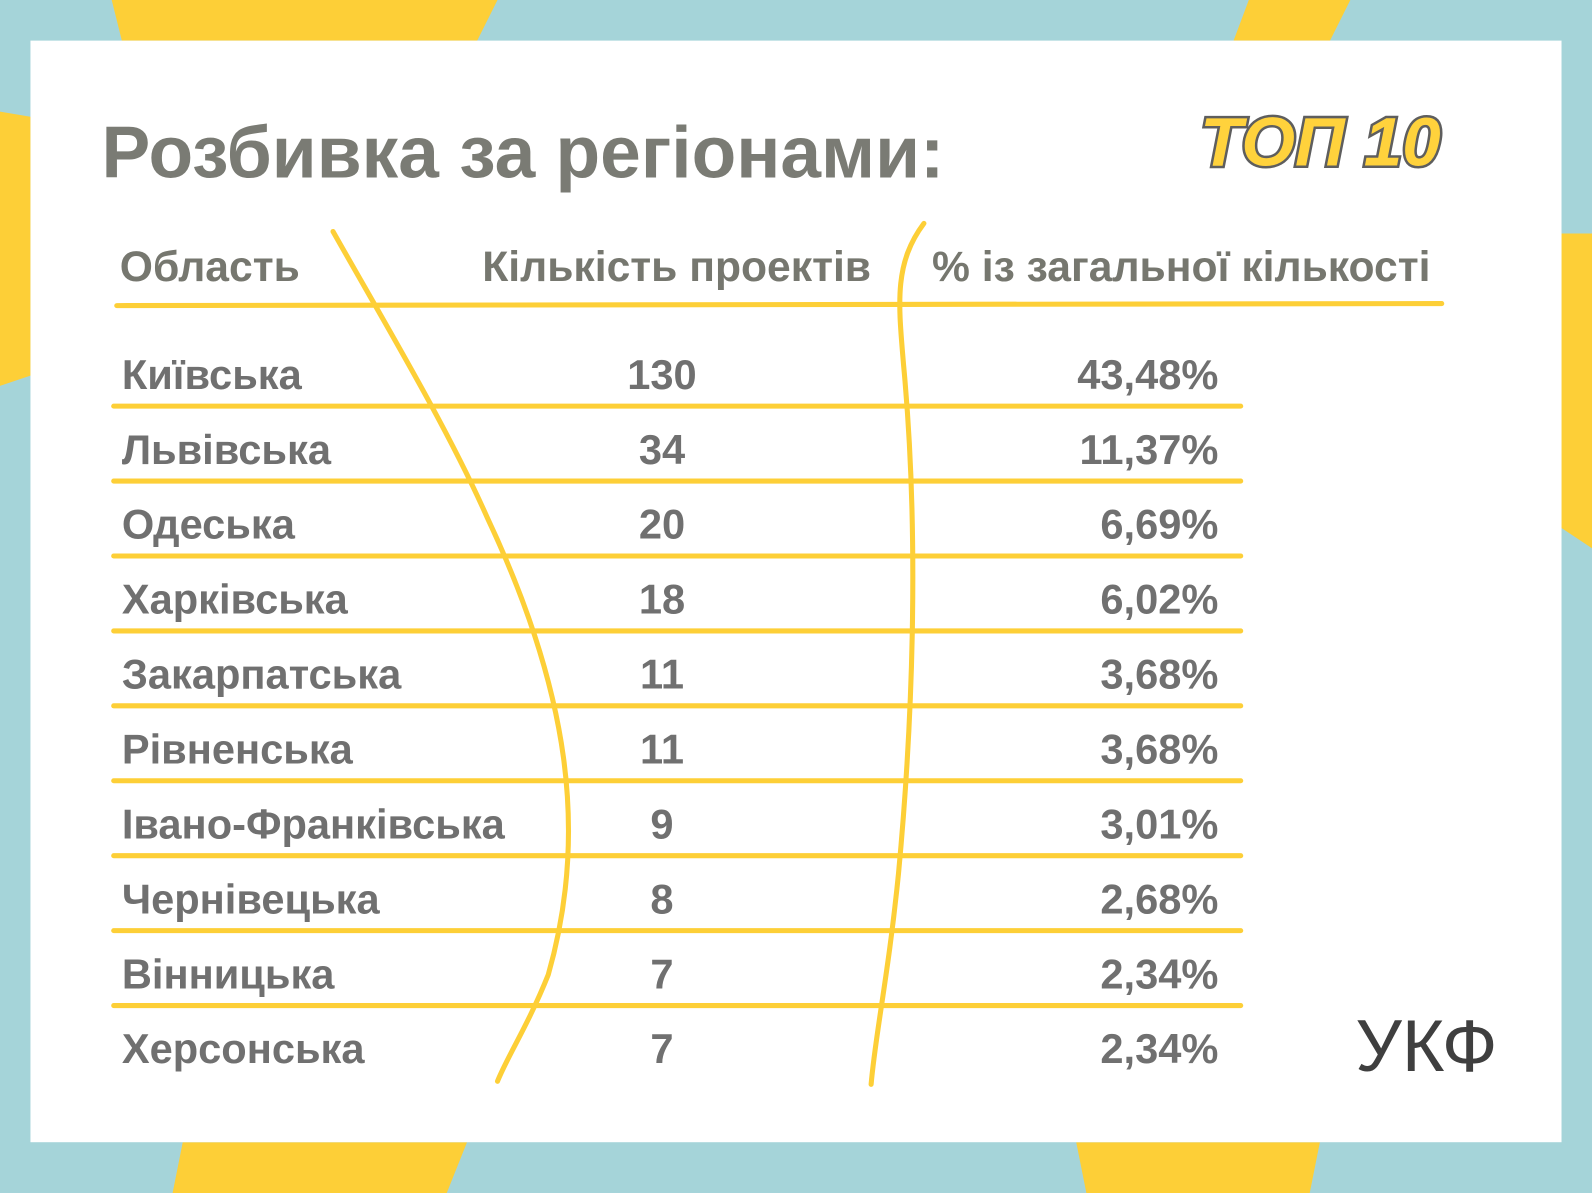 This screenshot has width=1592, height=1193. Describe the element at coordinates (1320, 141) in the screenshot. I see `badge: ТОП 10` at that location.